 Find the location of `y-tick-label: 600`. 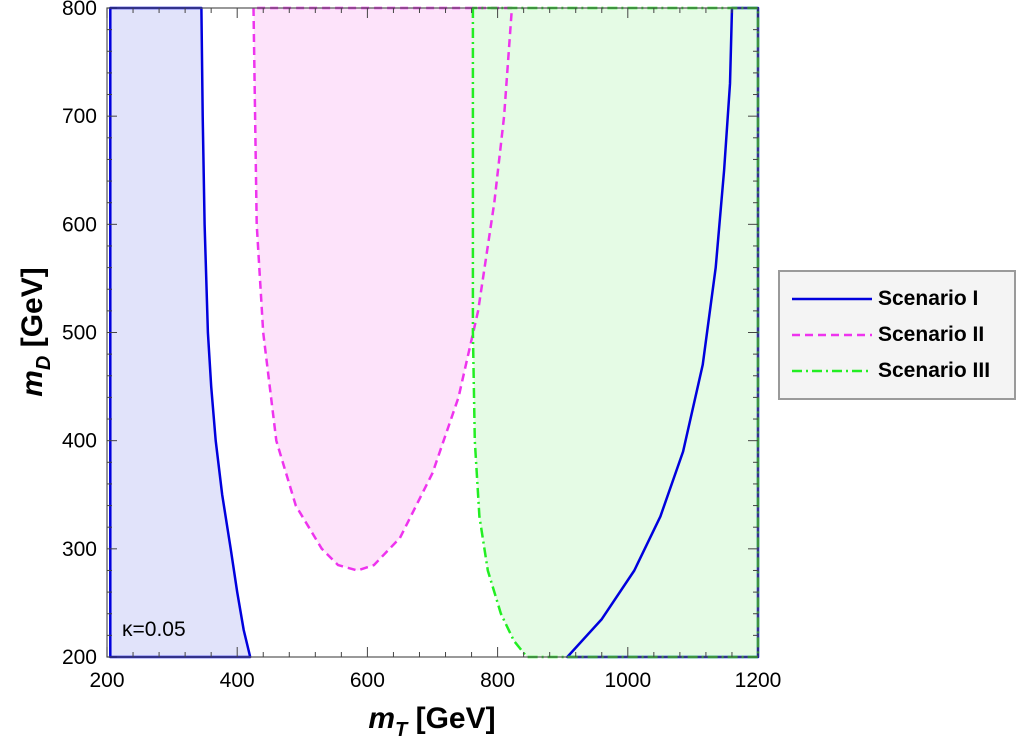

y-tick-label: 600 is located at coordinates (79, 224).